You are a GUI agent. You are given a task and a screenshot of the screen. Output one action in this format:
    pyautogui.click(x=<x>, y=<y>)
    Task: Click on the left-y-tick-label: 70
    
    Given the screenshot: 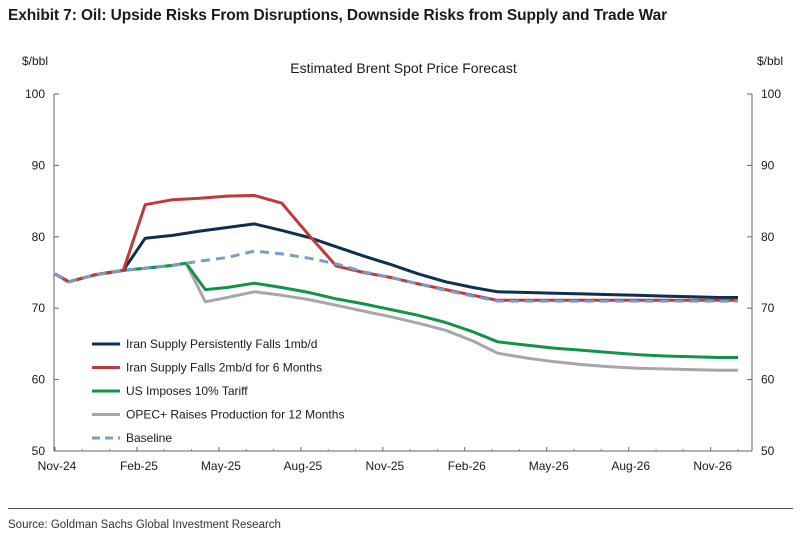 What is the action you would take?
    pyautogui.click(x=39, y=308)
    